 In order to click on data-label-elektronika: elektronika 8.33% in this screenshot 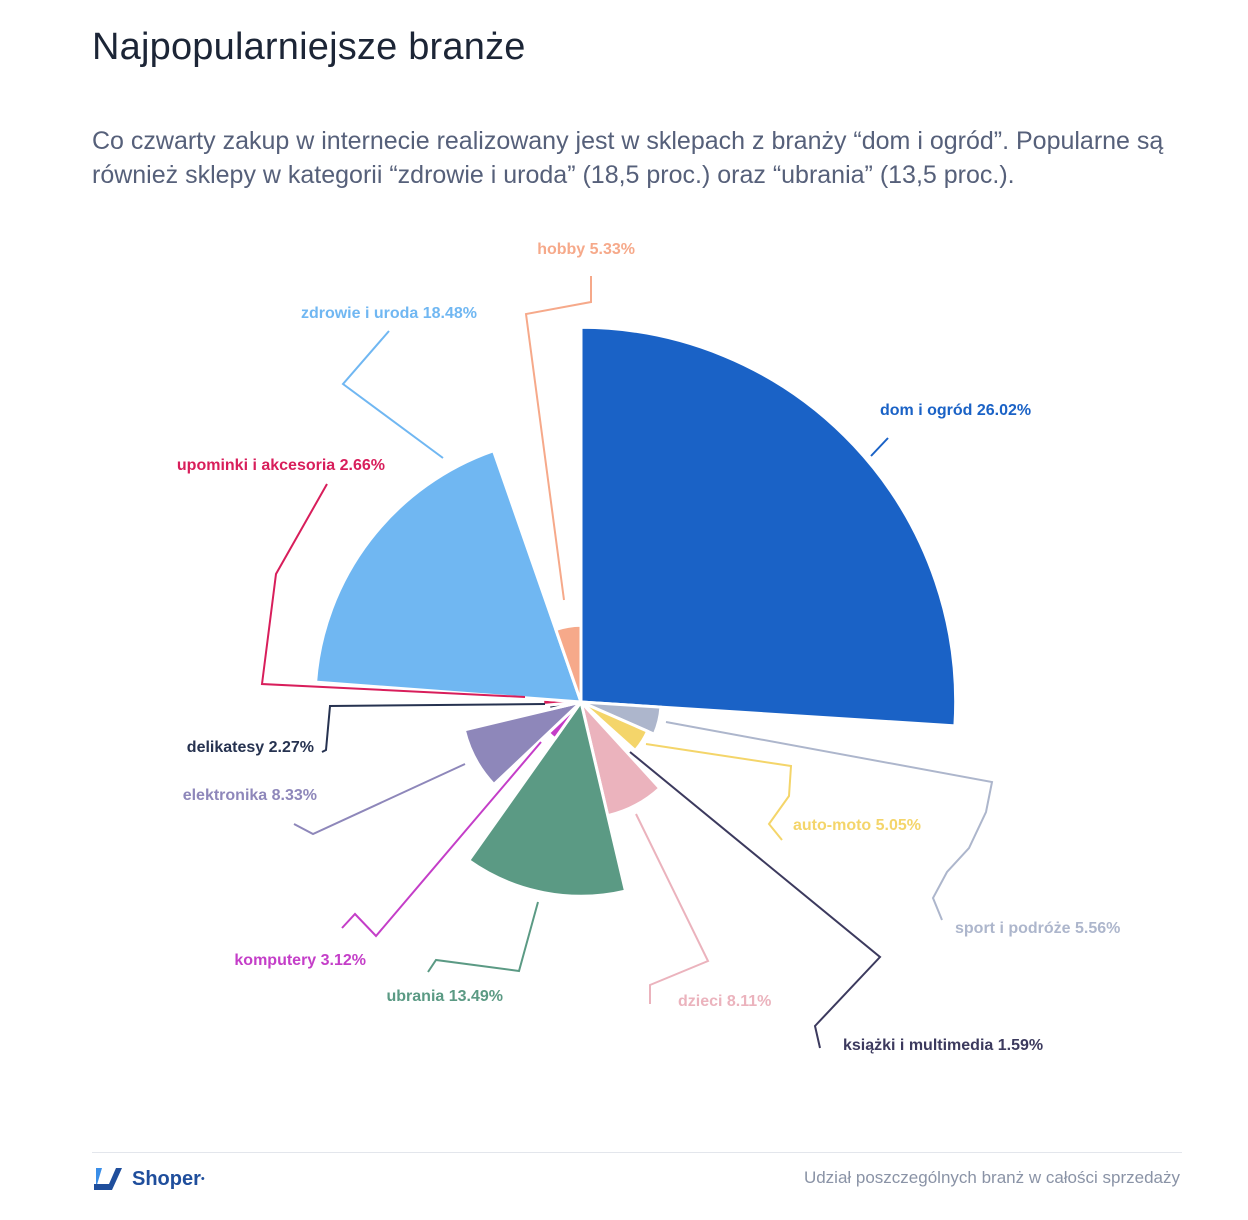, I will do `click(250, 795)`.